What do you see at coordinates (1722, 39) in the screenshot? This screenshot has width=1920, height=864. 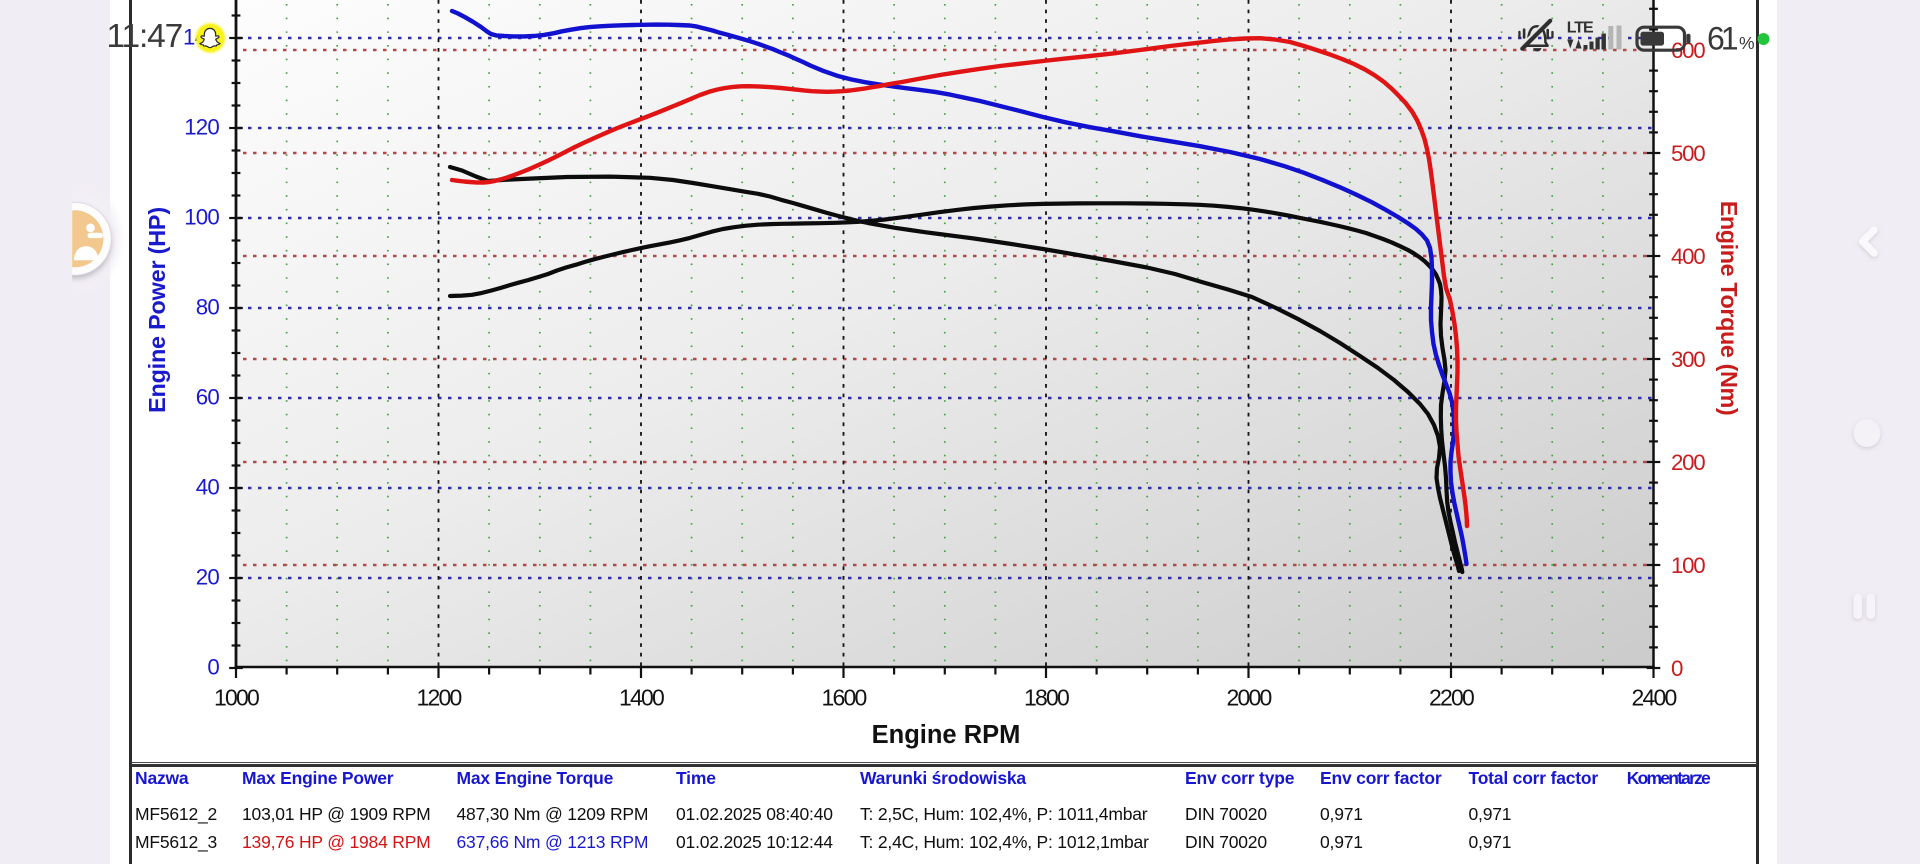 I see `svg-text: 61` at bounding box center [1722, 39].